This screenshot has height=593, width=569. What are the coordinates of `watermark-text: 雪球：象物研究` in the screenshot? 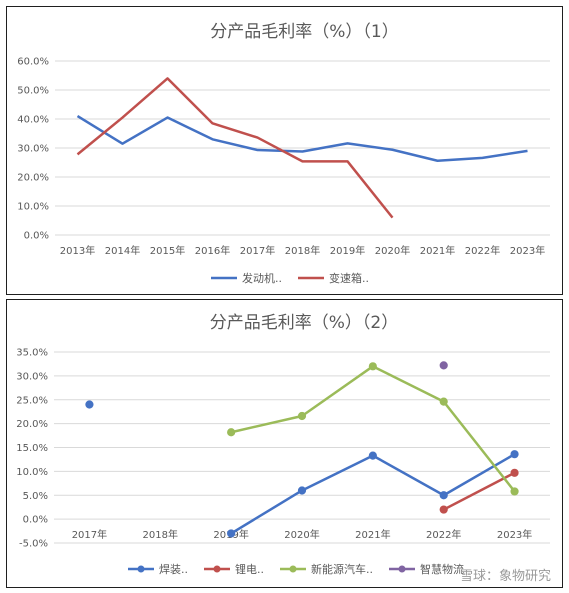 It's located at (505, 576).